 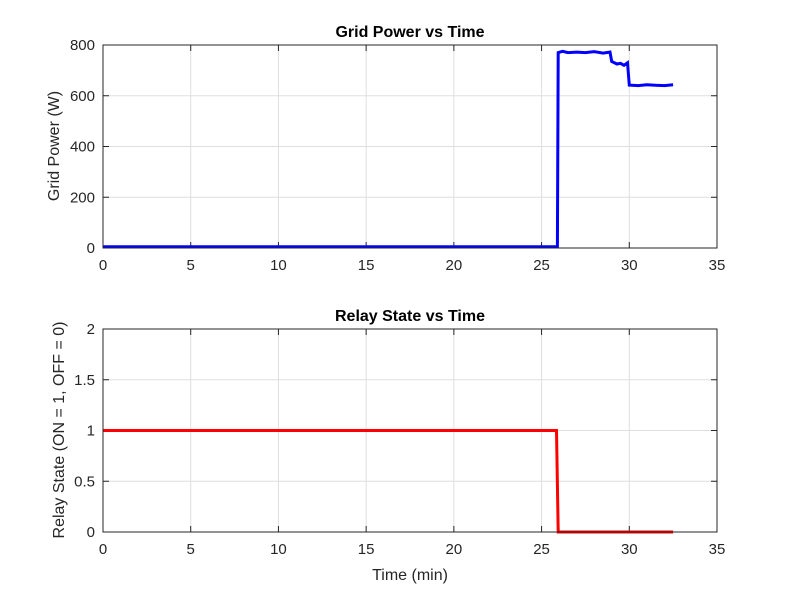 I want to click on x-axis-label: Time (min), so click(x=410, y=575).